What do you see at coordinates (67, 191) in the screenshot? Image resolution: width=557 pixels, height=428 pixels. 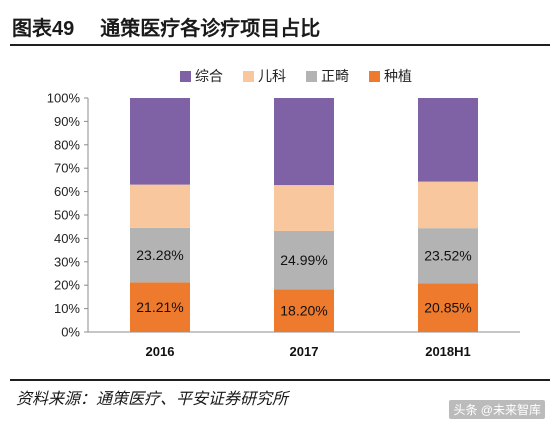 I see `y-tick-label: 60%` at bounding box center [67, 191].